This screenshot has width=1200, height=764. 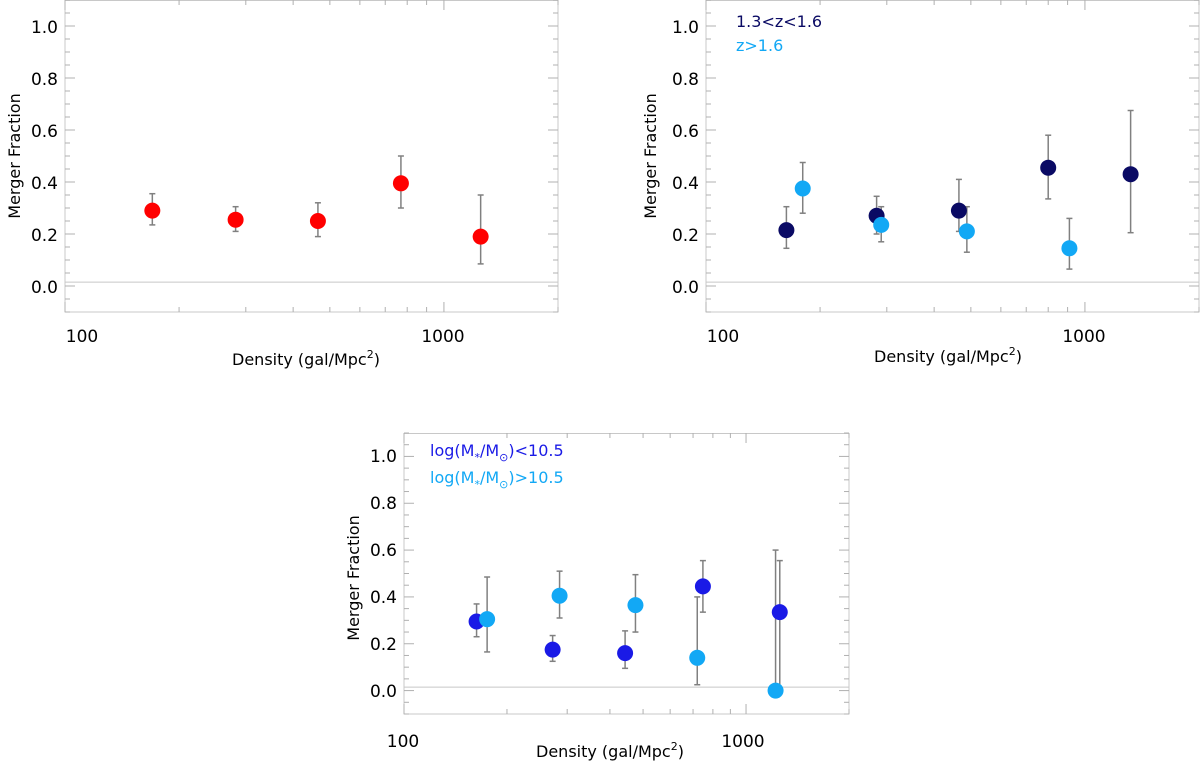 I want to click on legend-entry-low-z: 1.3<z<1.6, so click(x=779, y=21).